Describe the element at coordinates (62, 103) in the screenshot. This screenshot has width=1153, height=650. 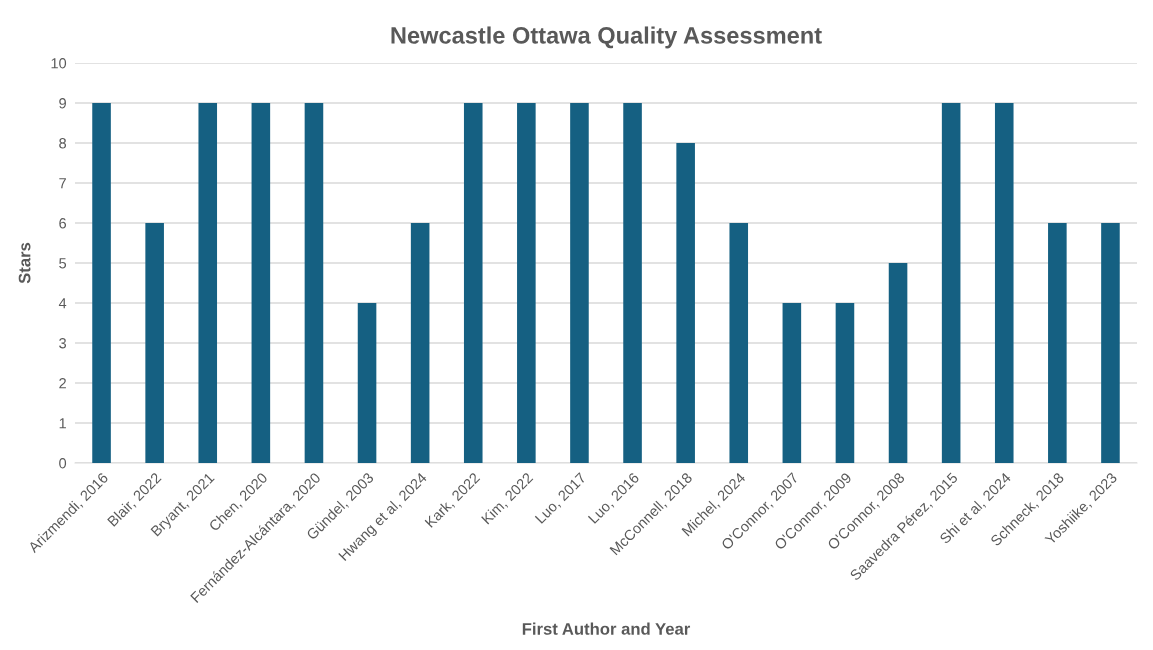
I see `y-tick-label: 9` at that location.